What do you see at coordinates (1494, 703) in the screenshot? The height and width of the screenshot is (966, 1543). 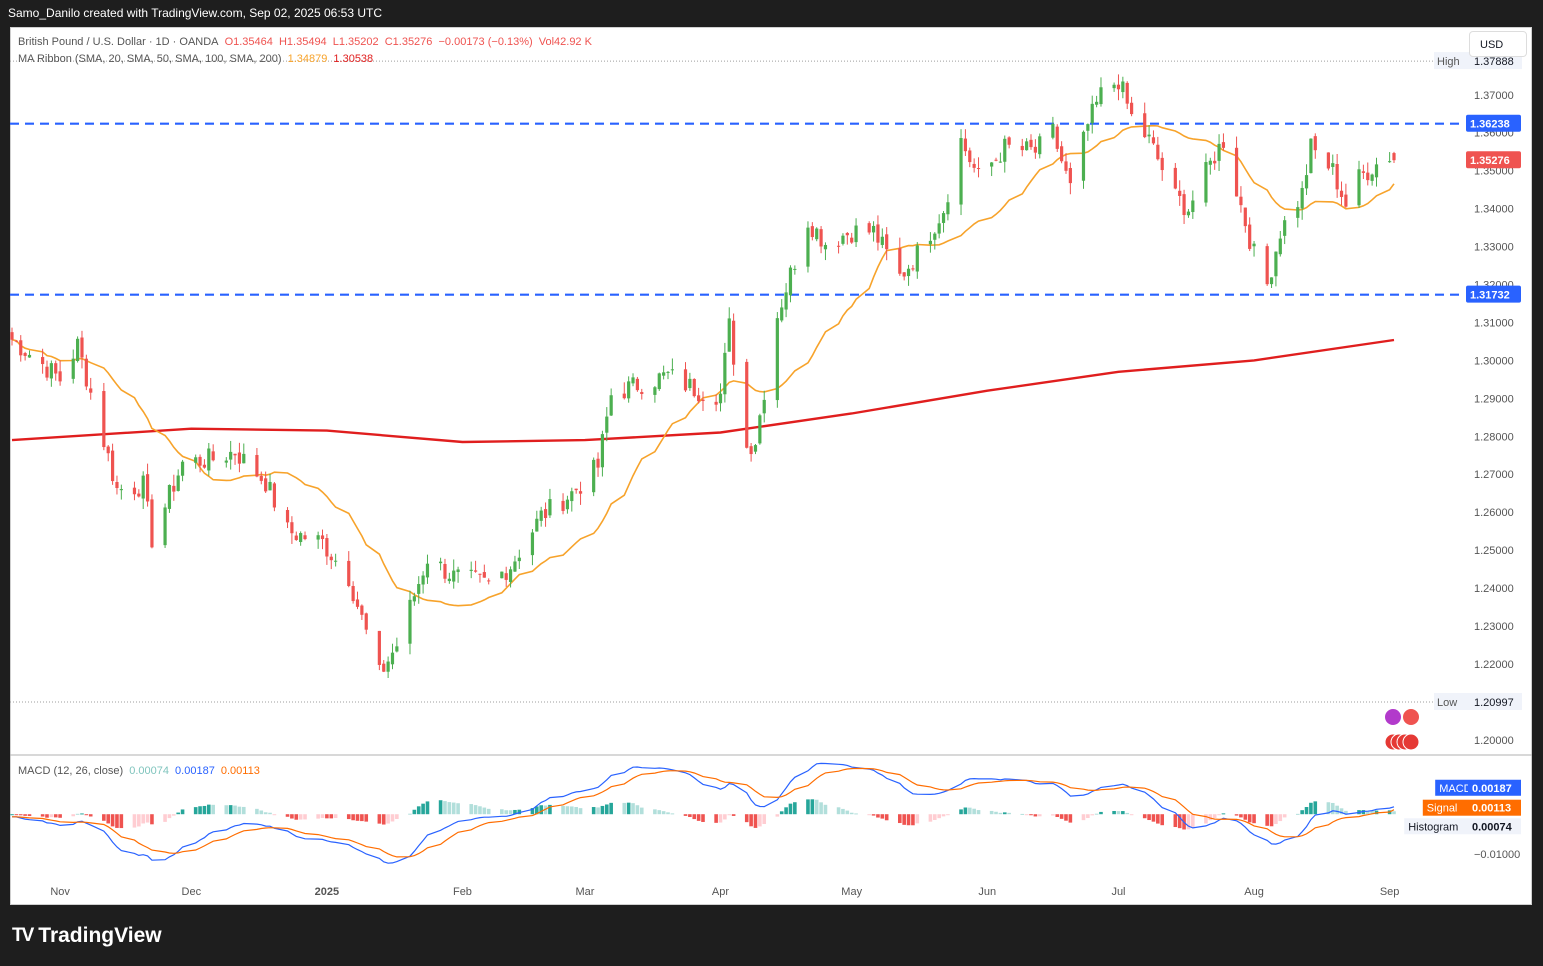 I see `low-value: 1.20997` at bounding box center [1494, 703].